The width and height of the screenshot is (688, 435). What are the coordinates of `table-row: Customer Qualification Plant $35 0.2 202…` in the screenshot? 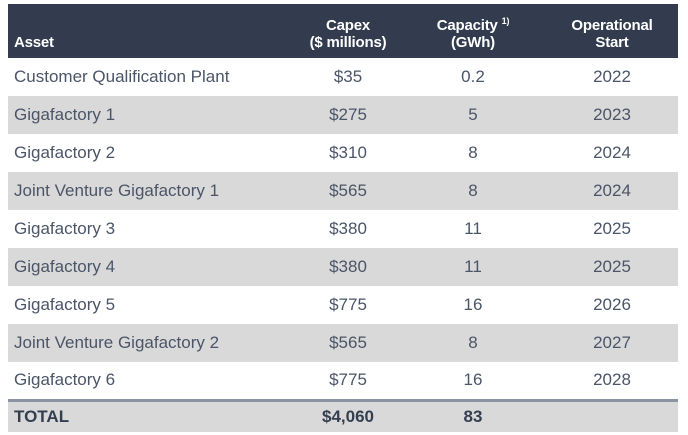 It's located at (343, 77).